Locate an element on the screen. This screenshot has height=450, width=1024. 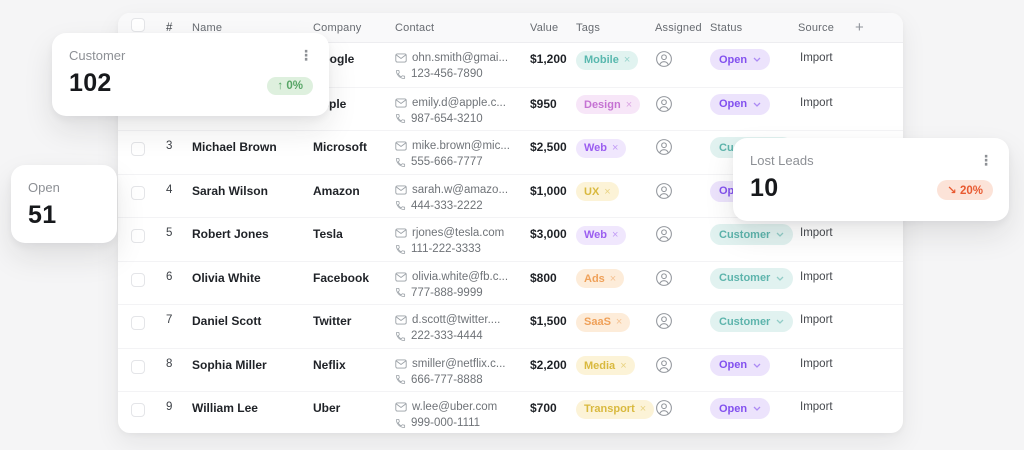
tag-badge: Transport × is located at coordinates (615, 409).